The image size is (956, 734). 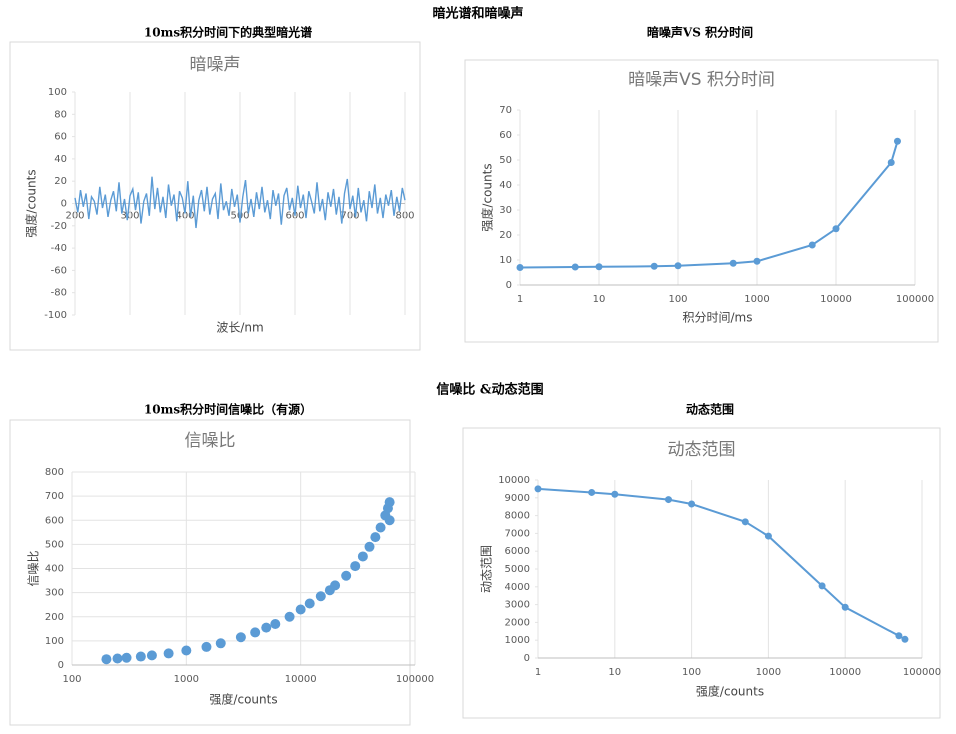 I want to click on y-tick-label: 3000, so click(x=517, y=605).